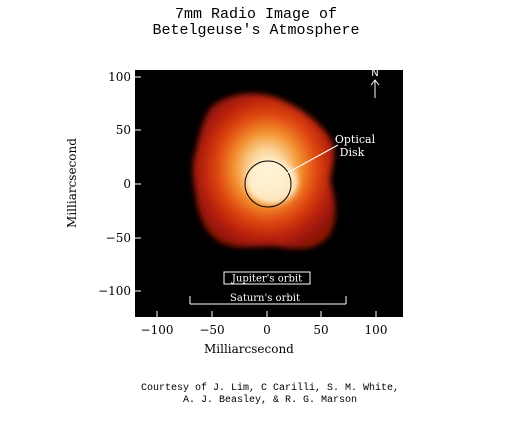  I want to click on optical-disk-label-1: Optical, so click(355, 139).